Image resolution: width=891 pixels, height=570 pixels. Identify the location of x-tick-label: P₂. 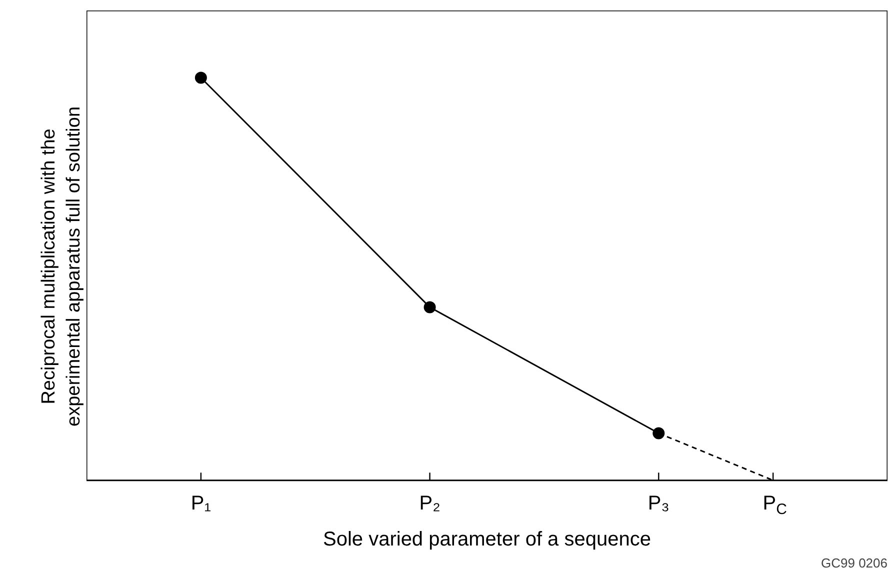
(429, 503).